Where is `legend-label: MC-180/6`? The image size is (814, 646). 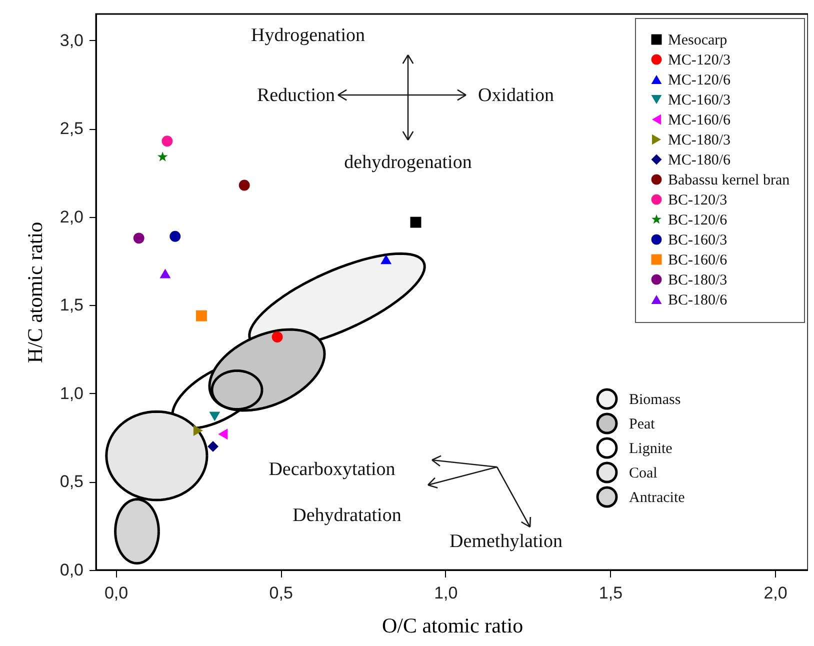 legend-label: MC-180/6 is located at coordinates (700, 160).